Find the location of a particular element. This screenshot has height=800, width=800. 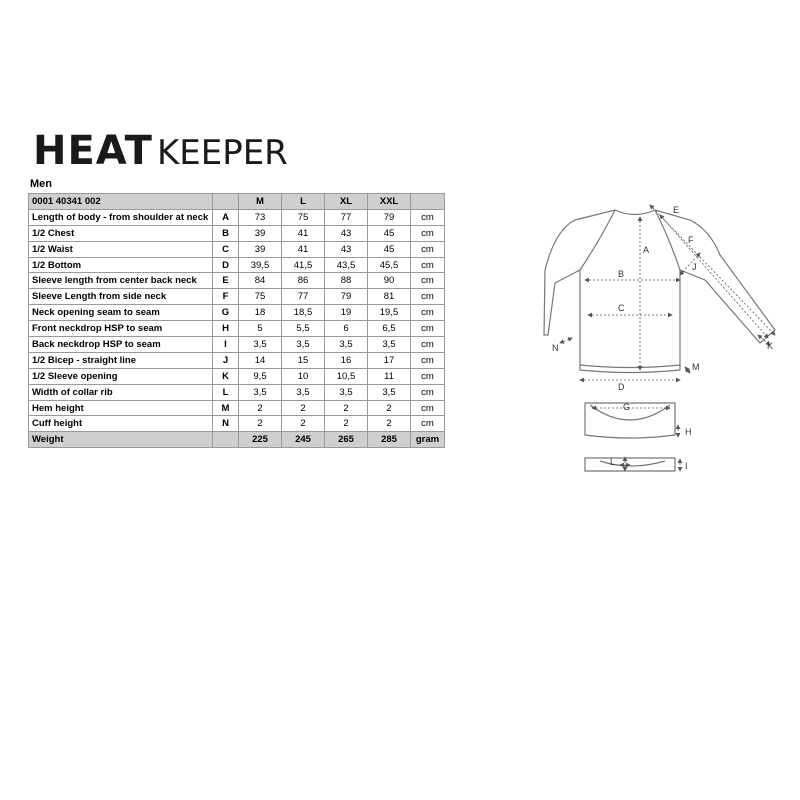

table-cell: 90 is located at coordinates (389, 281).